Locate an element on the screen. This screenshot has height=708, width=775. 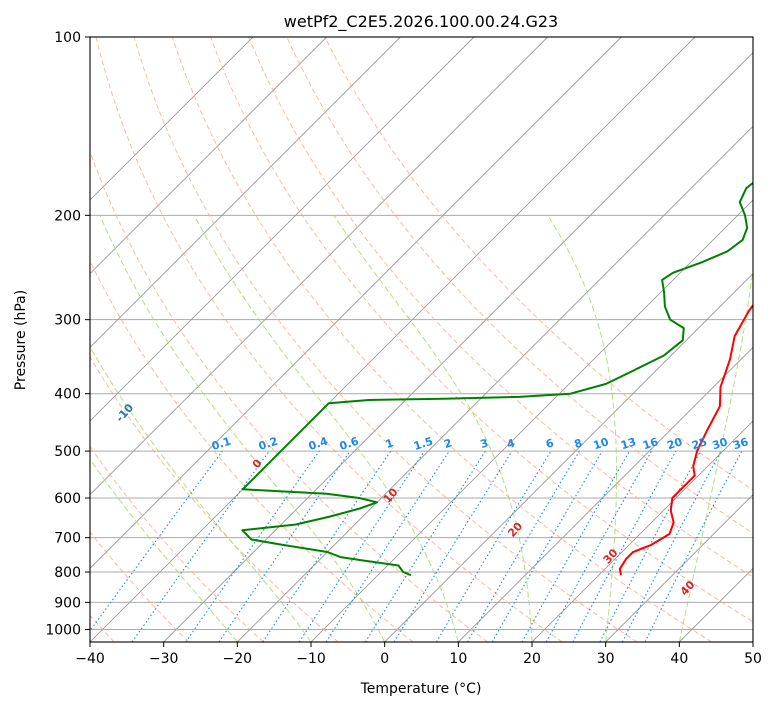
isotherm--100 is located at coordinates (172, 119).